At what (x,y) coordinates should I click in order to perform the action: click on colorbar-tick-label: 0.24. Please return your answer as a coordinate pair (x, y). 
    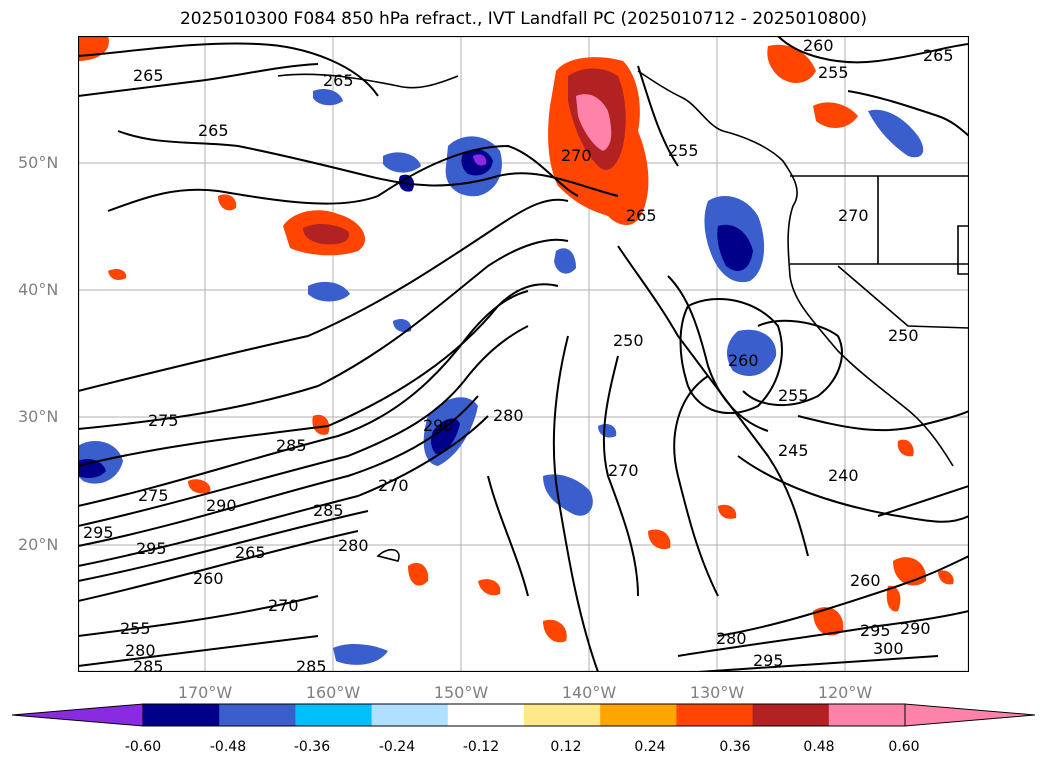
    Looking at the image, I should click on (650, 747).